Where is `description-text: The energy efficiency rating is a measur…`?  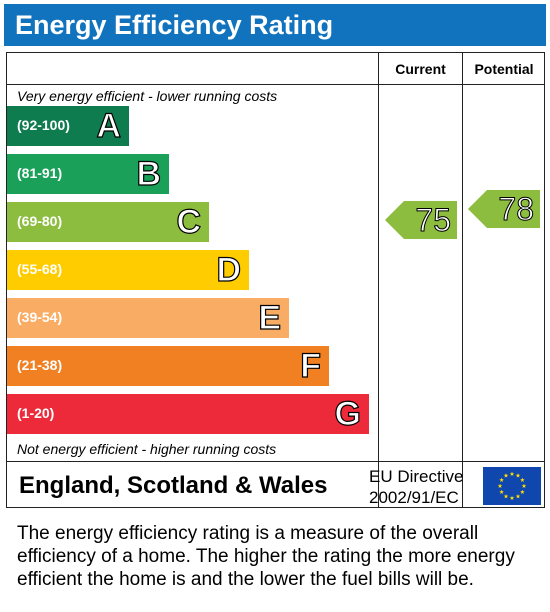
description-text: The energy efficiency rating is a measur… is located at coordinates (266, 556).